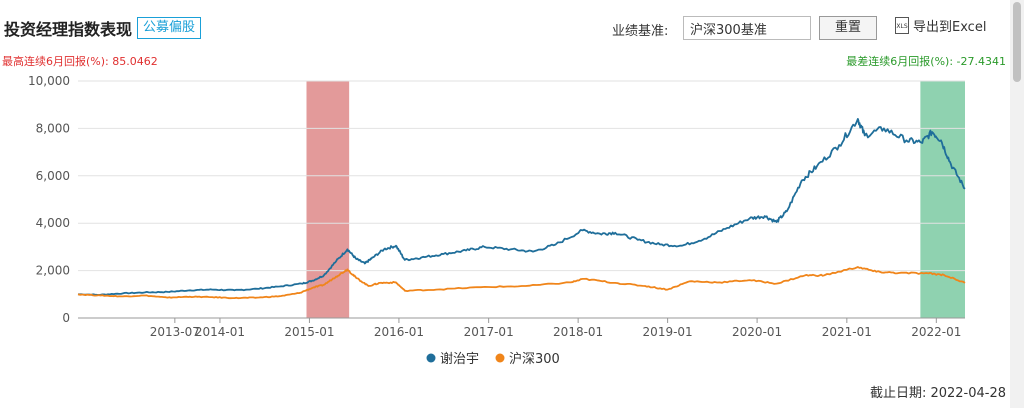 The height and width of the screenshot is (408, 1024). Describe the element at coordinates (328, 199) in the screenshot. I see `highlight-band-max` at that location.